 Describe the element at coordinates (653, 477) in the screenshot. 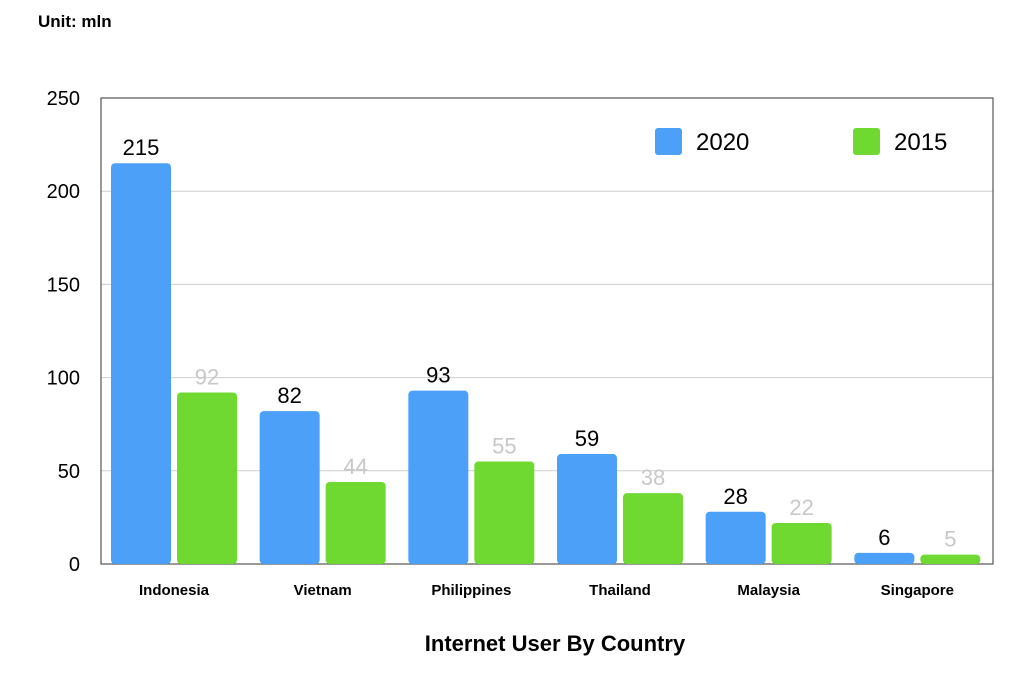

I see `data-label: 38` at that location.